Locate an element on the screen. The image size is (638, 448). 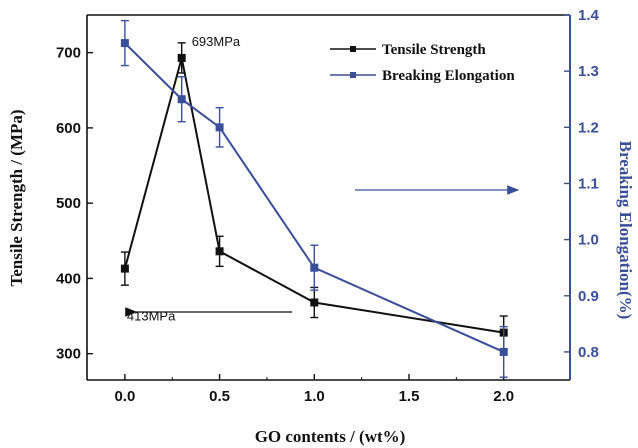
x-axis-title: GO contents / (wt%) is located at coordinates (330, 436).